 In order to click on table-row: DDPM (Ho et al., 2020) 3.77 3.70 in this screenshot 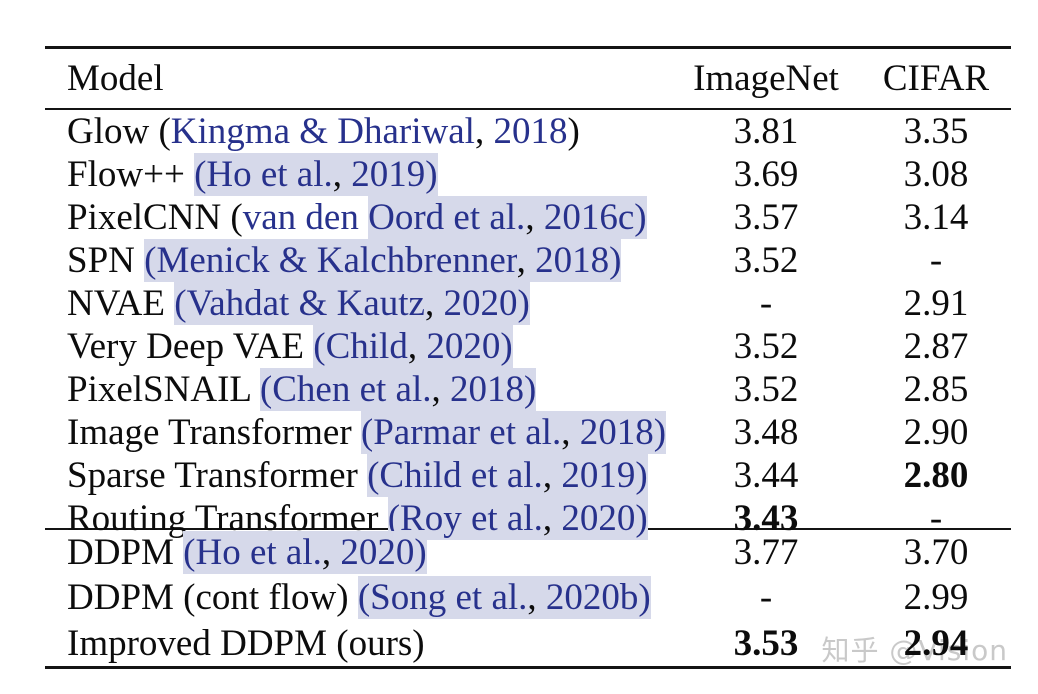, I will do `click(528, 553)`.